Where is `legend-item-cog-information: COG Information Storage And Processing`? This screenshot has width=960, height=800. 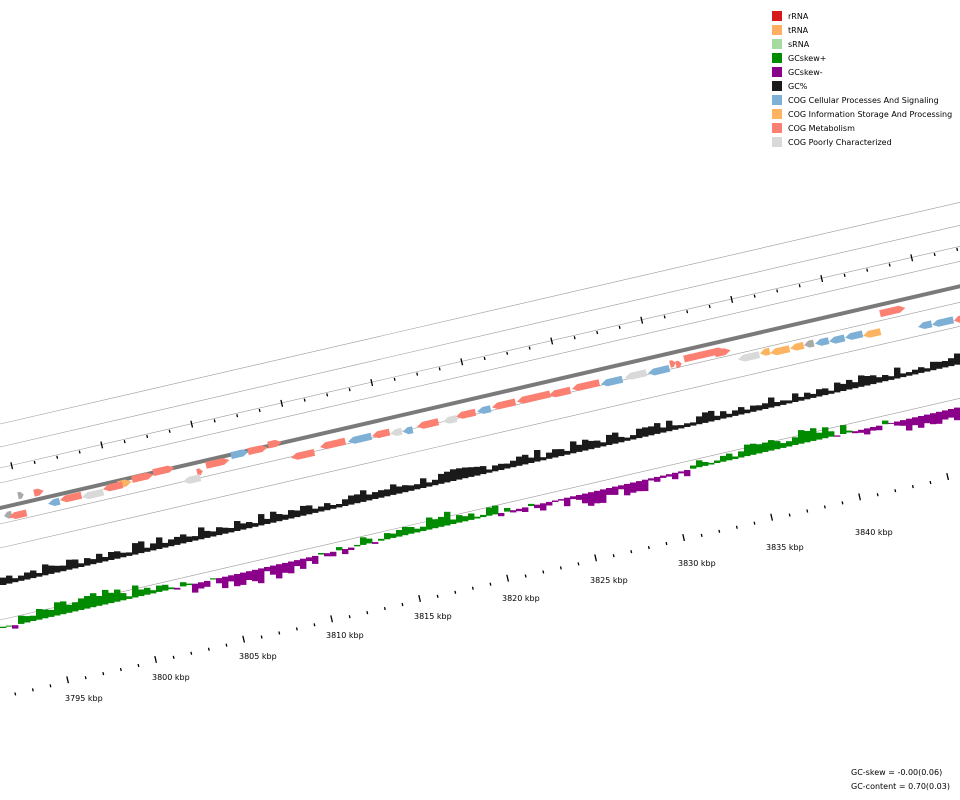 legend-item-cog-information: COG Information Storage And Processing is located at coordinates (862, 114).